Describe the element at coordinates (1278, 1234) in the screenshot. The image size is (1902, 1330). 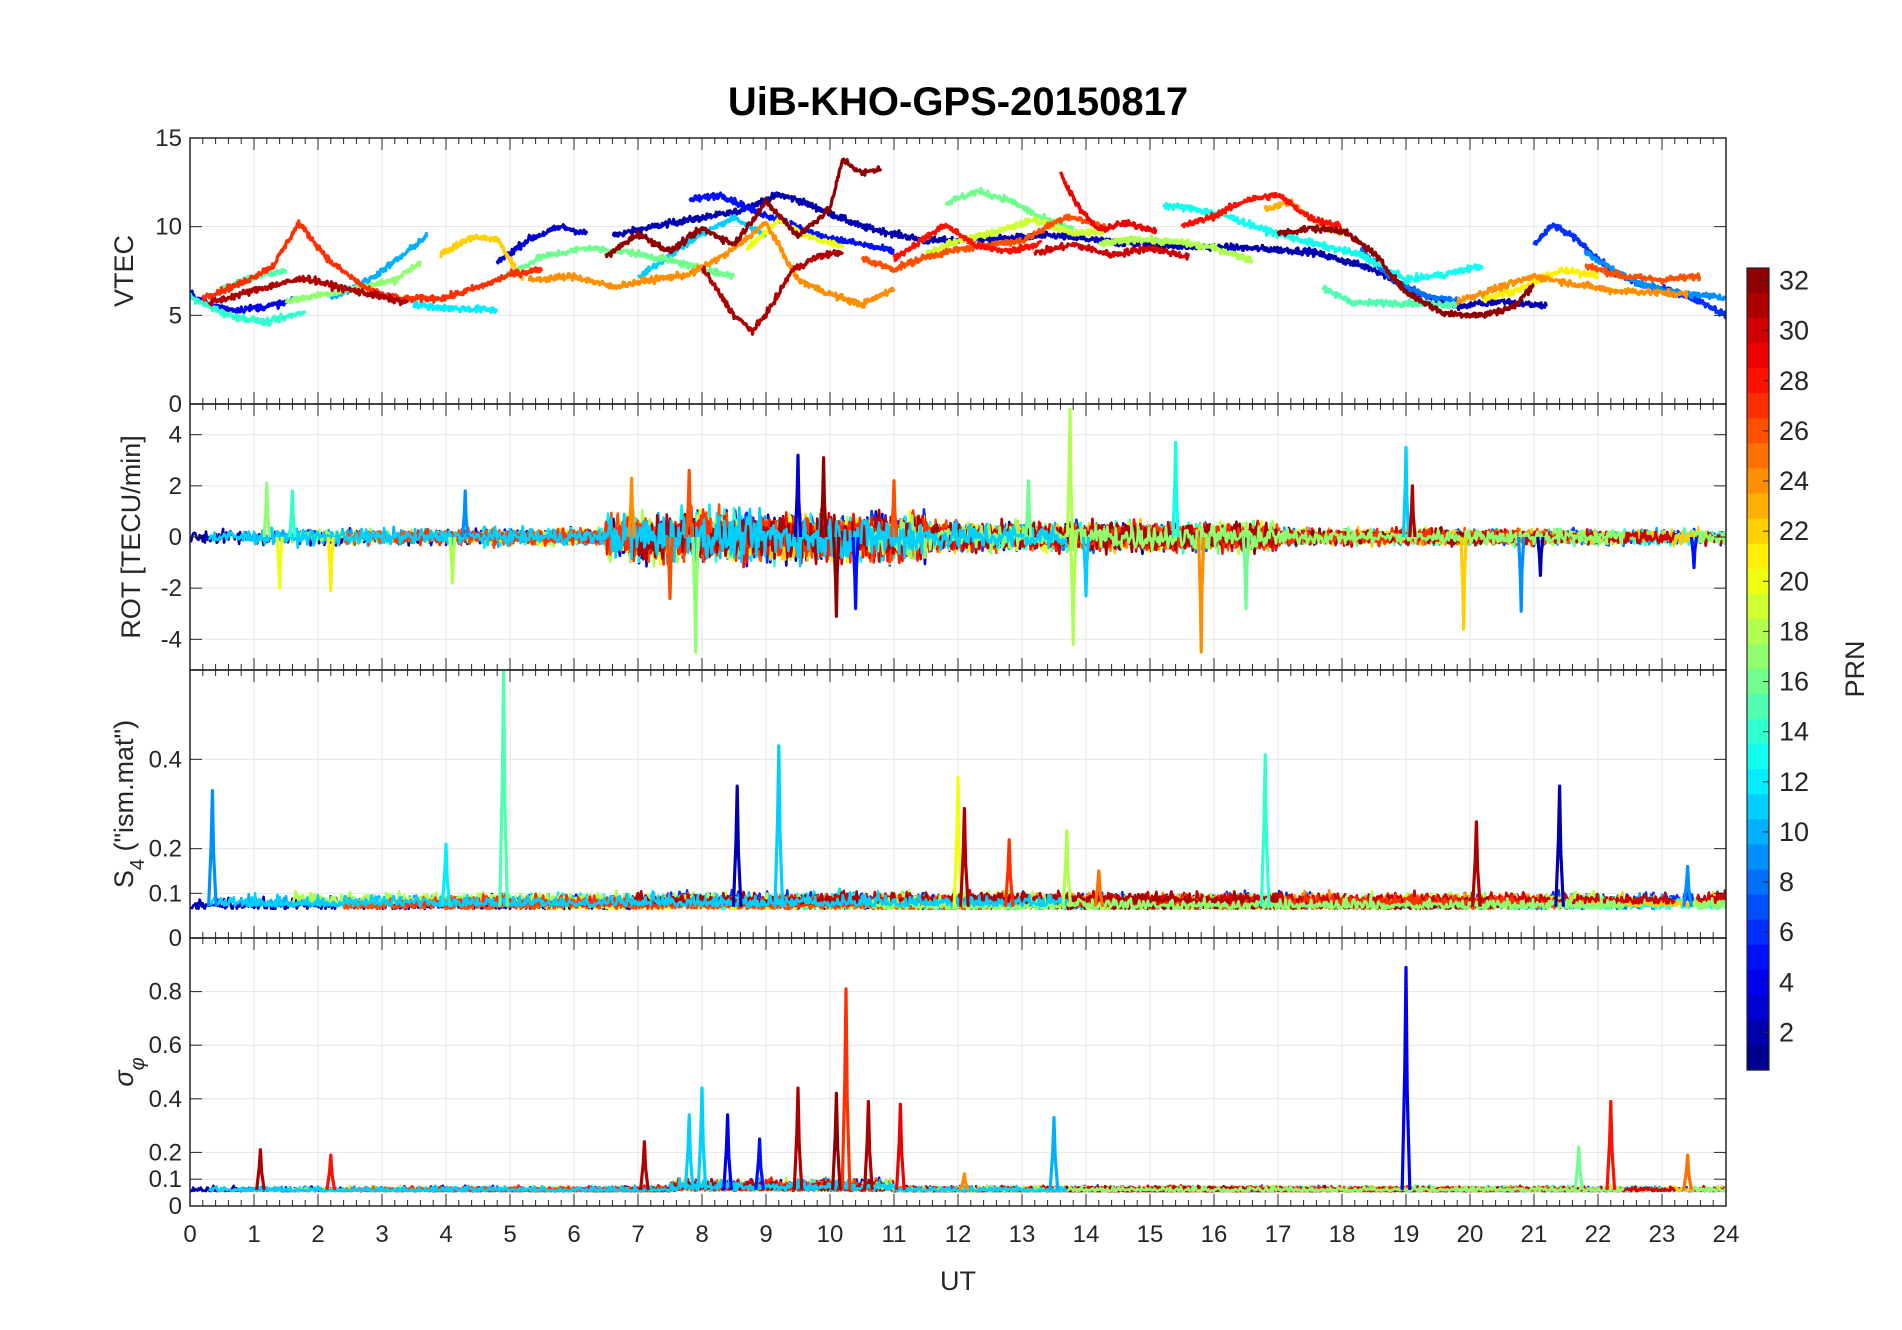
I see `x-tick-label: 17` at that location.